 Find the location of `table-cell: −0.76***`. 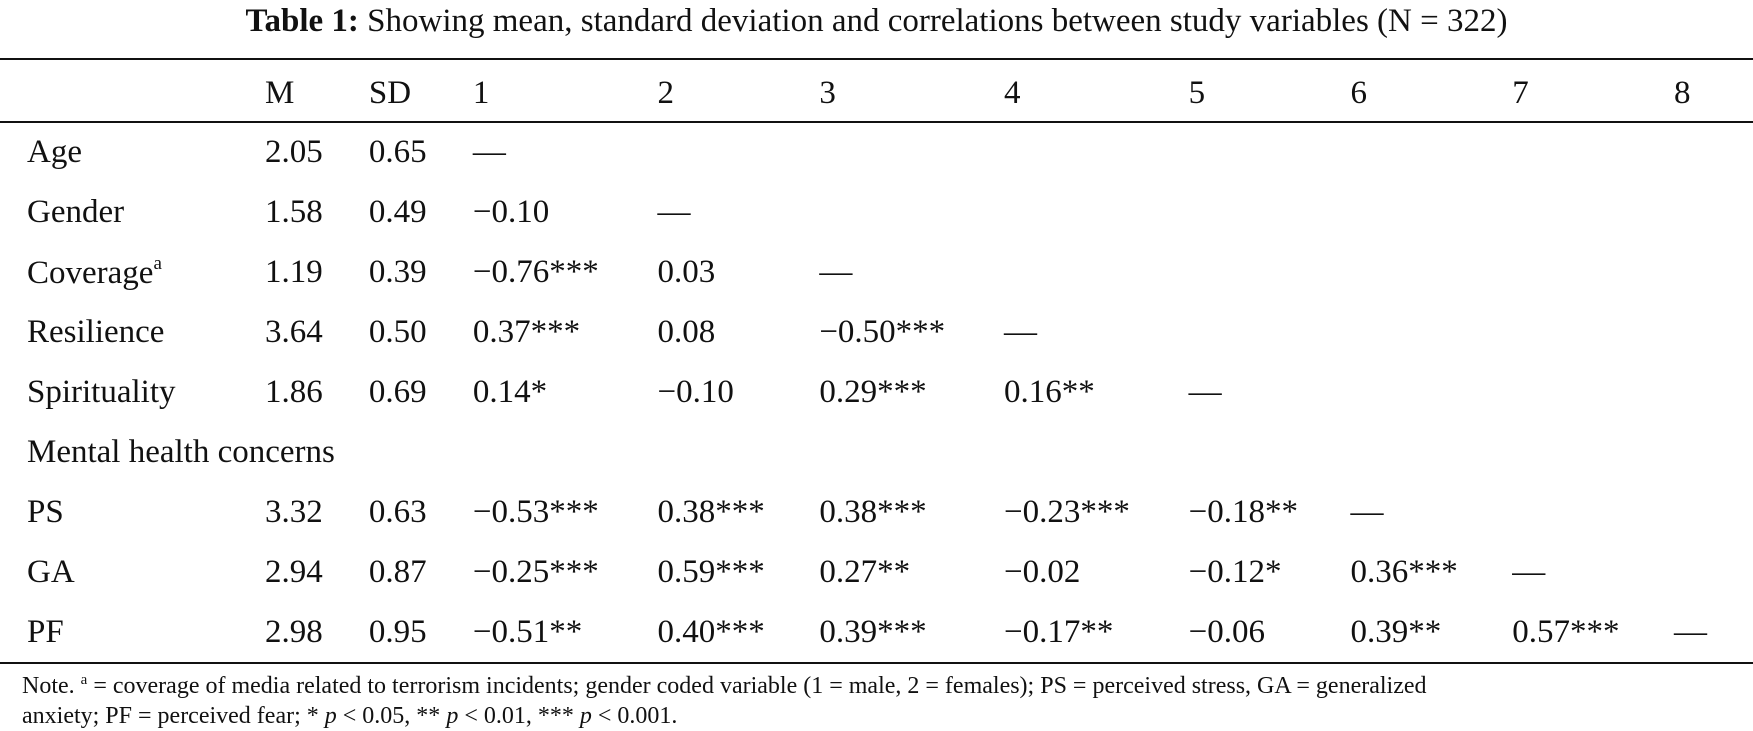

table-cell: −0.76*** is located at coordinates (535, 271).